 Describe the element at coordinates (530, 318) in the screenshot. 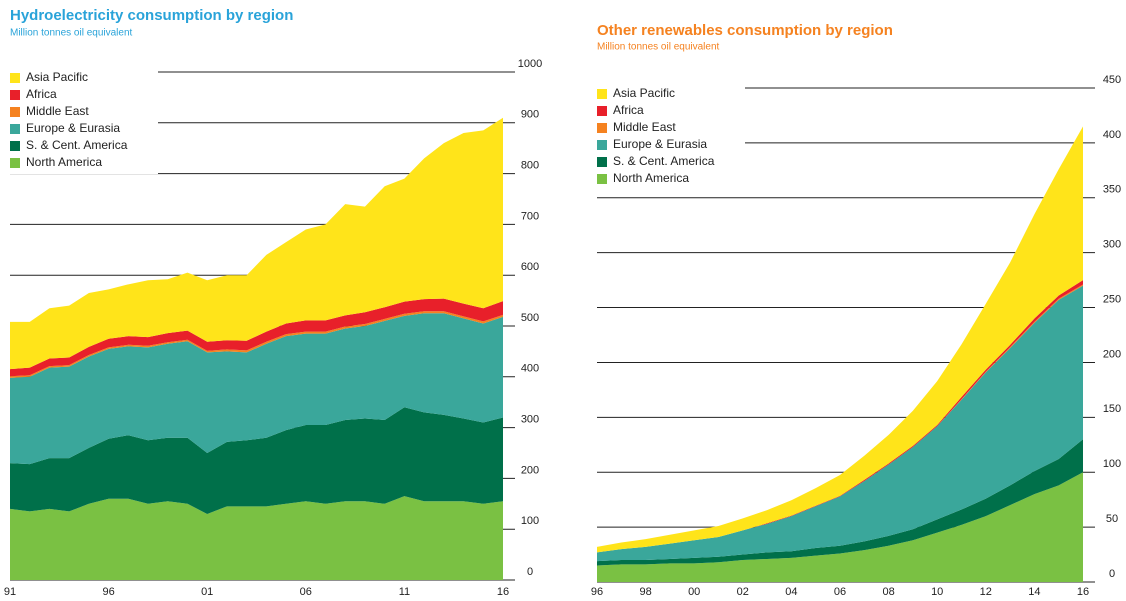

I see `y-tick-label: 500` at that location.